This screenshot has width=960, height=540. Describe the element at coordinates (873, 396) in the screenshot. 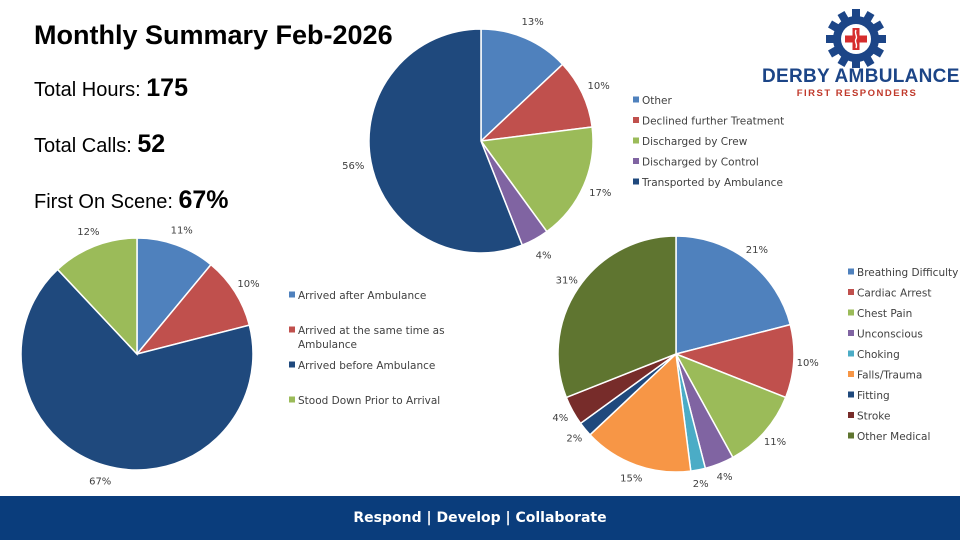

I see `calltype-legend-item: Fitting` at that location.